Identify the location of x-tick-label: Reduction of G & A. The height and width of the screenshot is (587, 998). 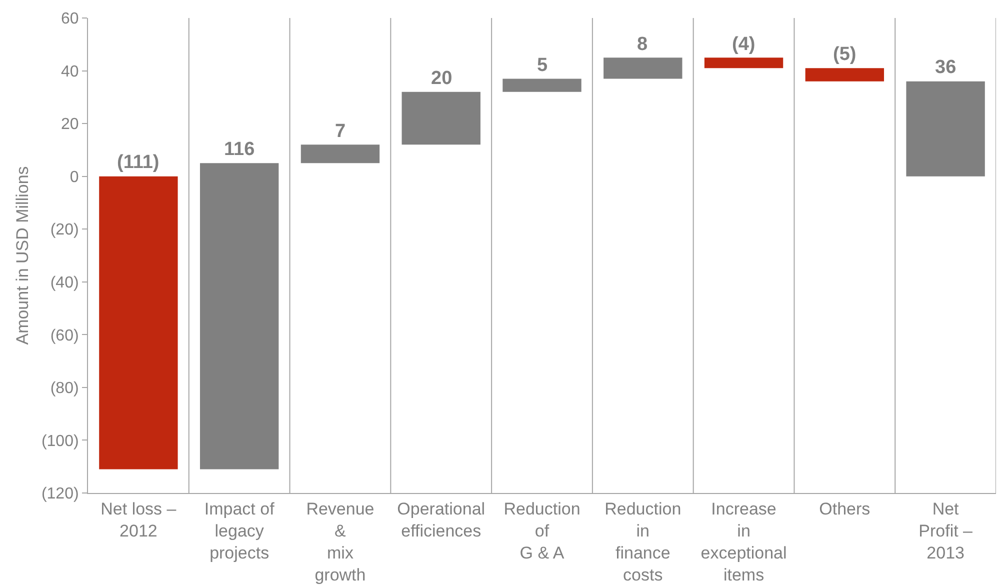
(542, 531).